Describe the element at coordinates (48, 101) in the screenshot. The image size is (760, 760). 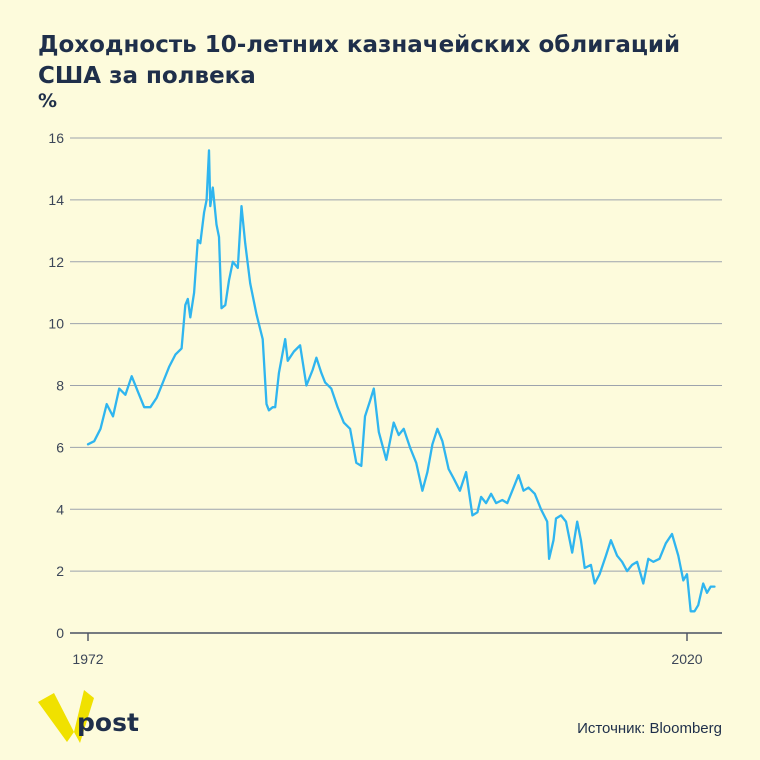
I see `y-axis-unit-label: %` at that location.